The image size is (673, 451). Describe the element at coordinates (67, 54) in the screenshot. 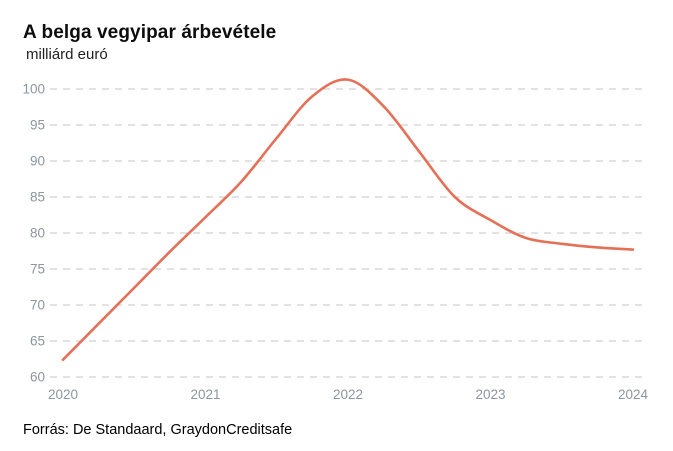

I see `chart-subtitle: milliárd euró` at that location.